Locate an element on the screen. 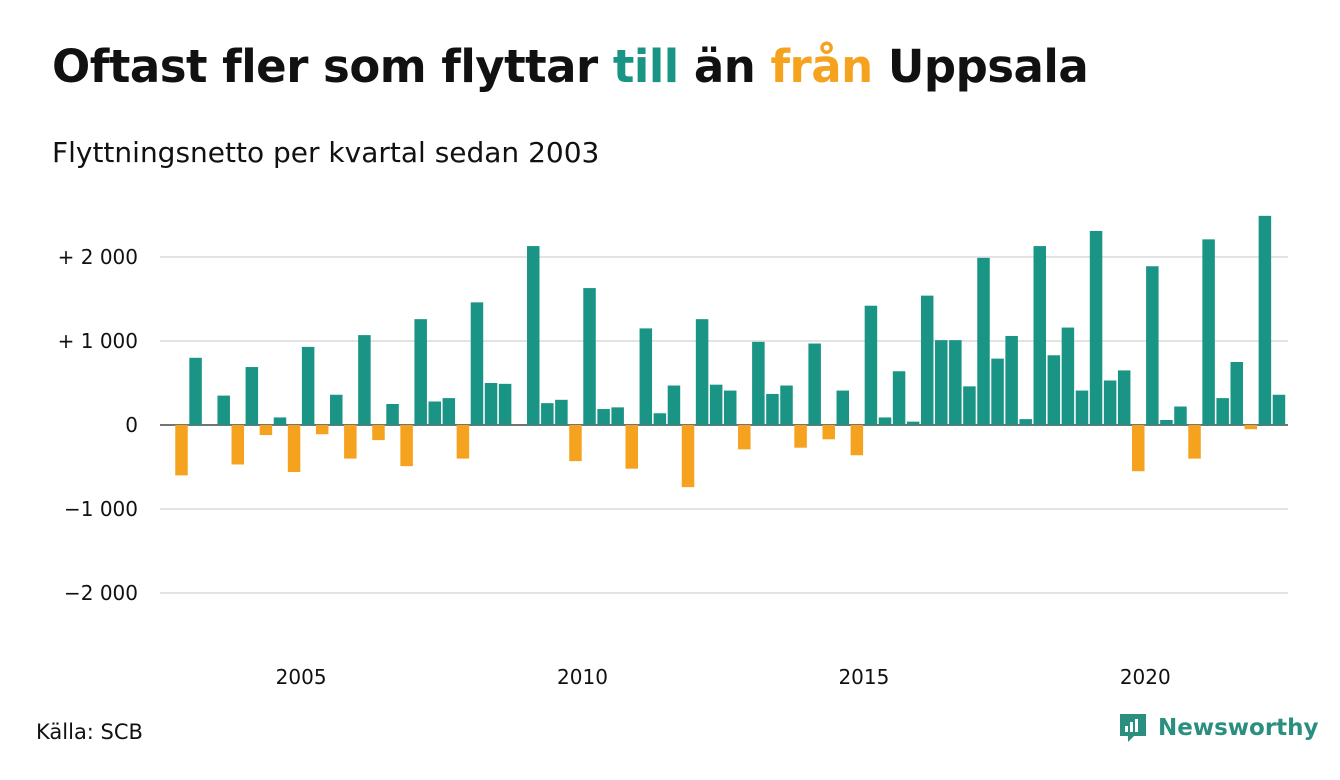  y-tick-label: + 2 000 is located at coordinates (98, 257).